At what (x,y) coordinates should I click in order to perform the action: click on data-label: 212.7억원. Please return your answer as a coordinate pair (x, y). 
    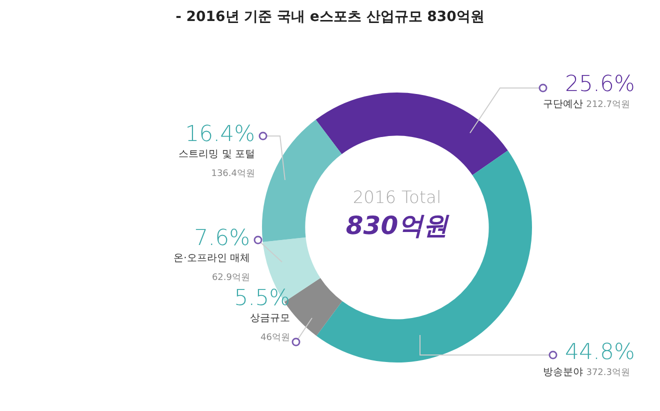
    Looking at the image, I should click on (608, 105).